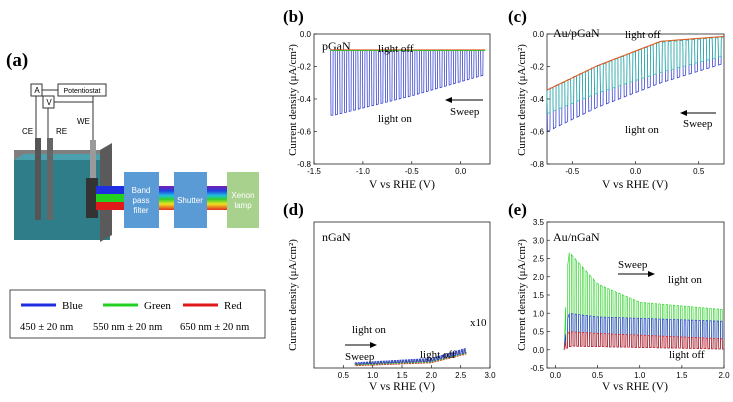  Describe the element at coordinates (336, 237) in the screenshot. I see `inset-label: nGaN` at that location.